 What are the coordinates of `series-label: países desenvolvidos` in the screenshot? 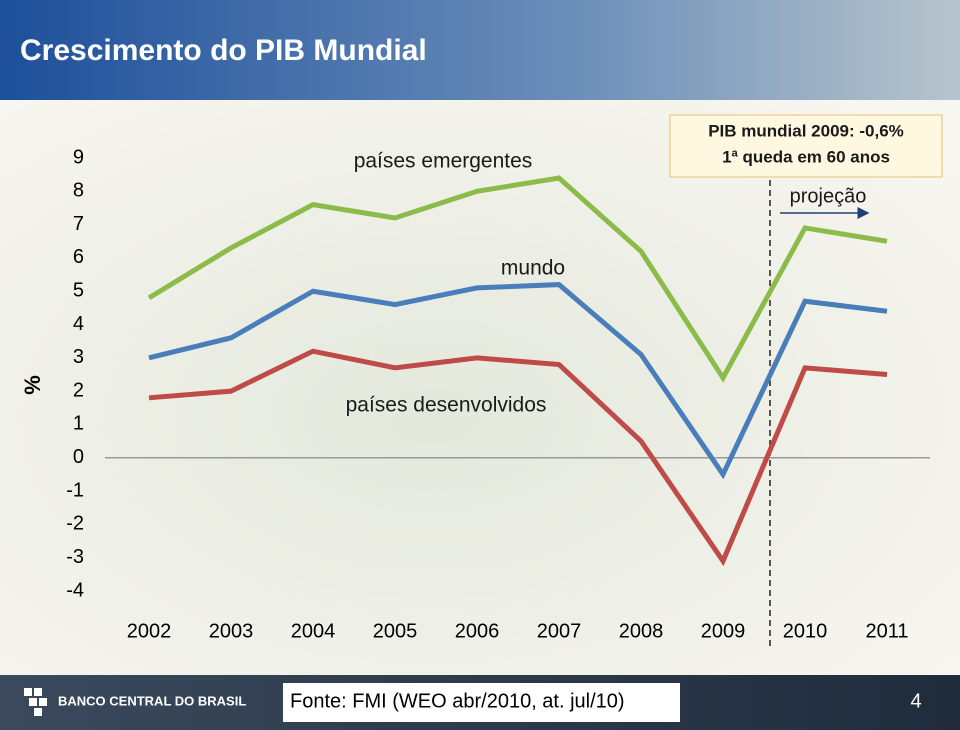 It's located at (446, 405).